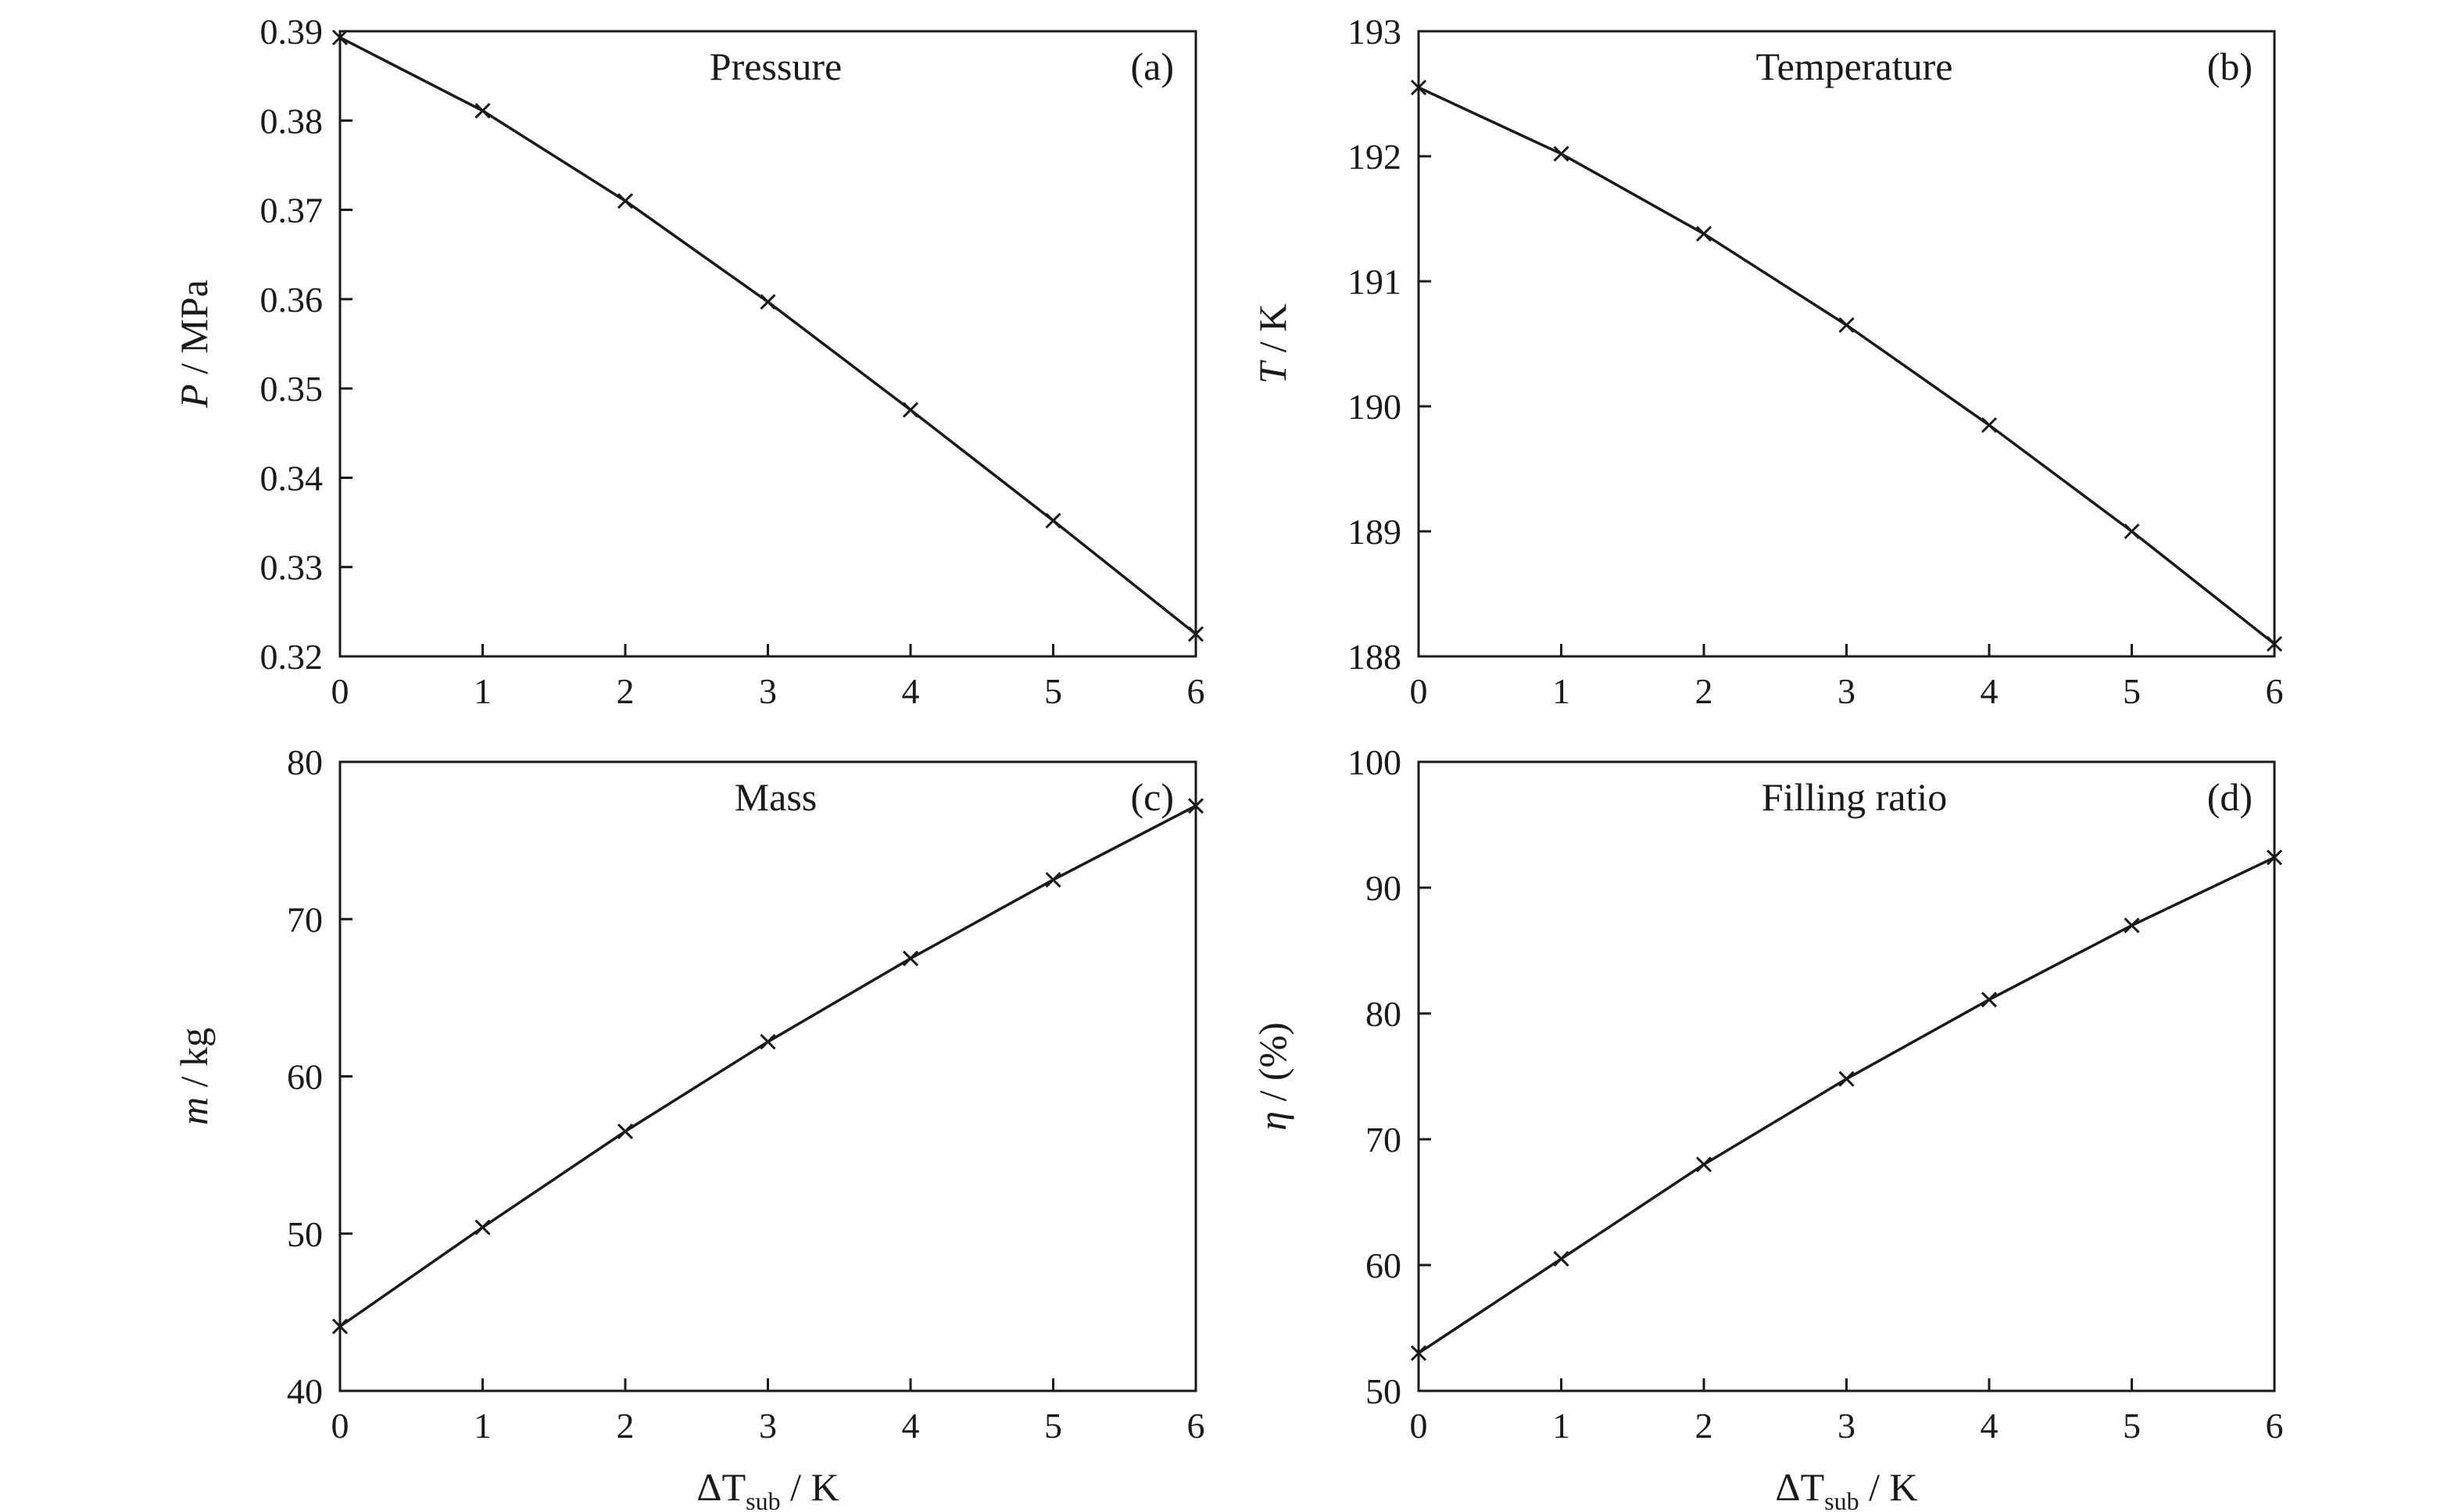  Describe the element at coordinates (1374, 157) in the screenshot. I see `y-tick-label: 192` at that location.